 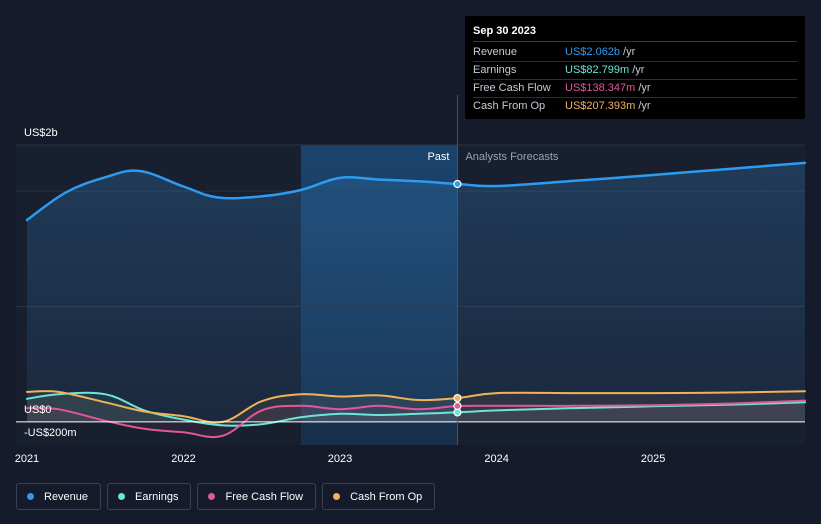 I want to click on tooltip-row-free-cash-flow: Free Cash Flow US$138.347m /yr, so click(x=635, y=89).